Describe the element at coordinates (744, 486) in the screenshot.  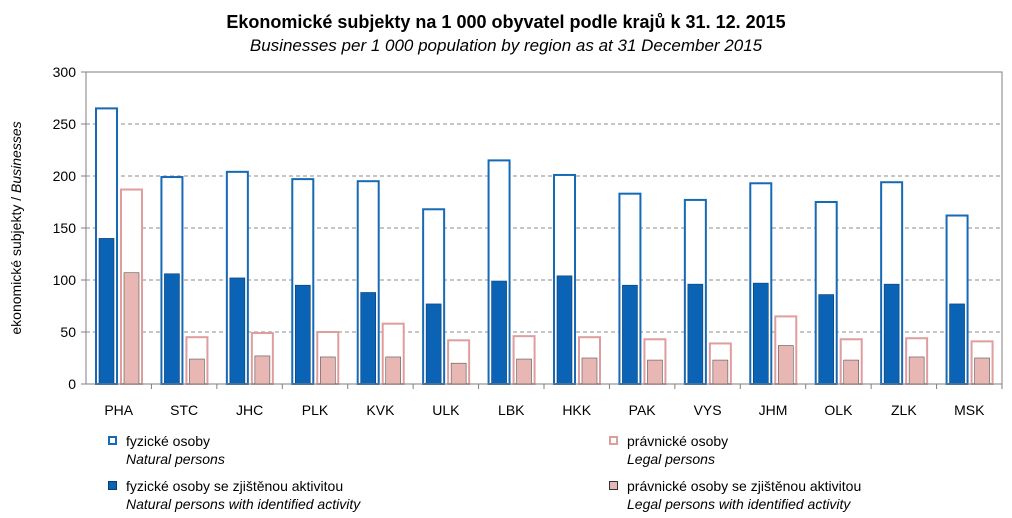
I see `legend-label-cz: právnické osoby se zjištěnou aktivitou` at that location.